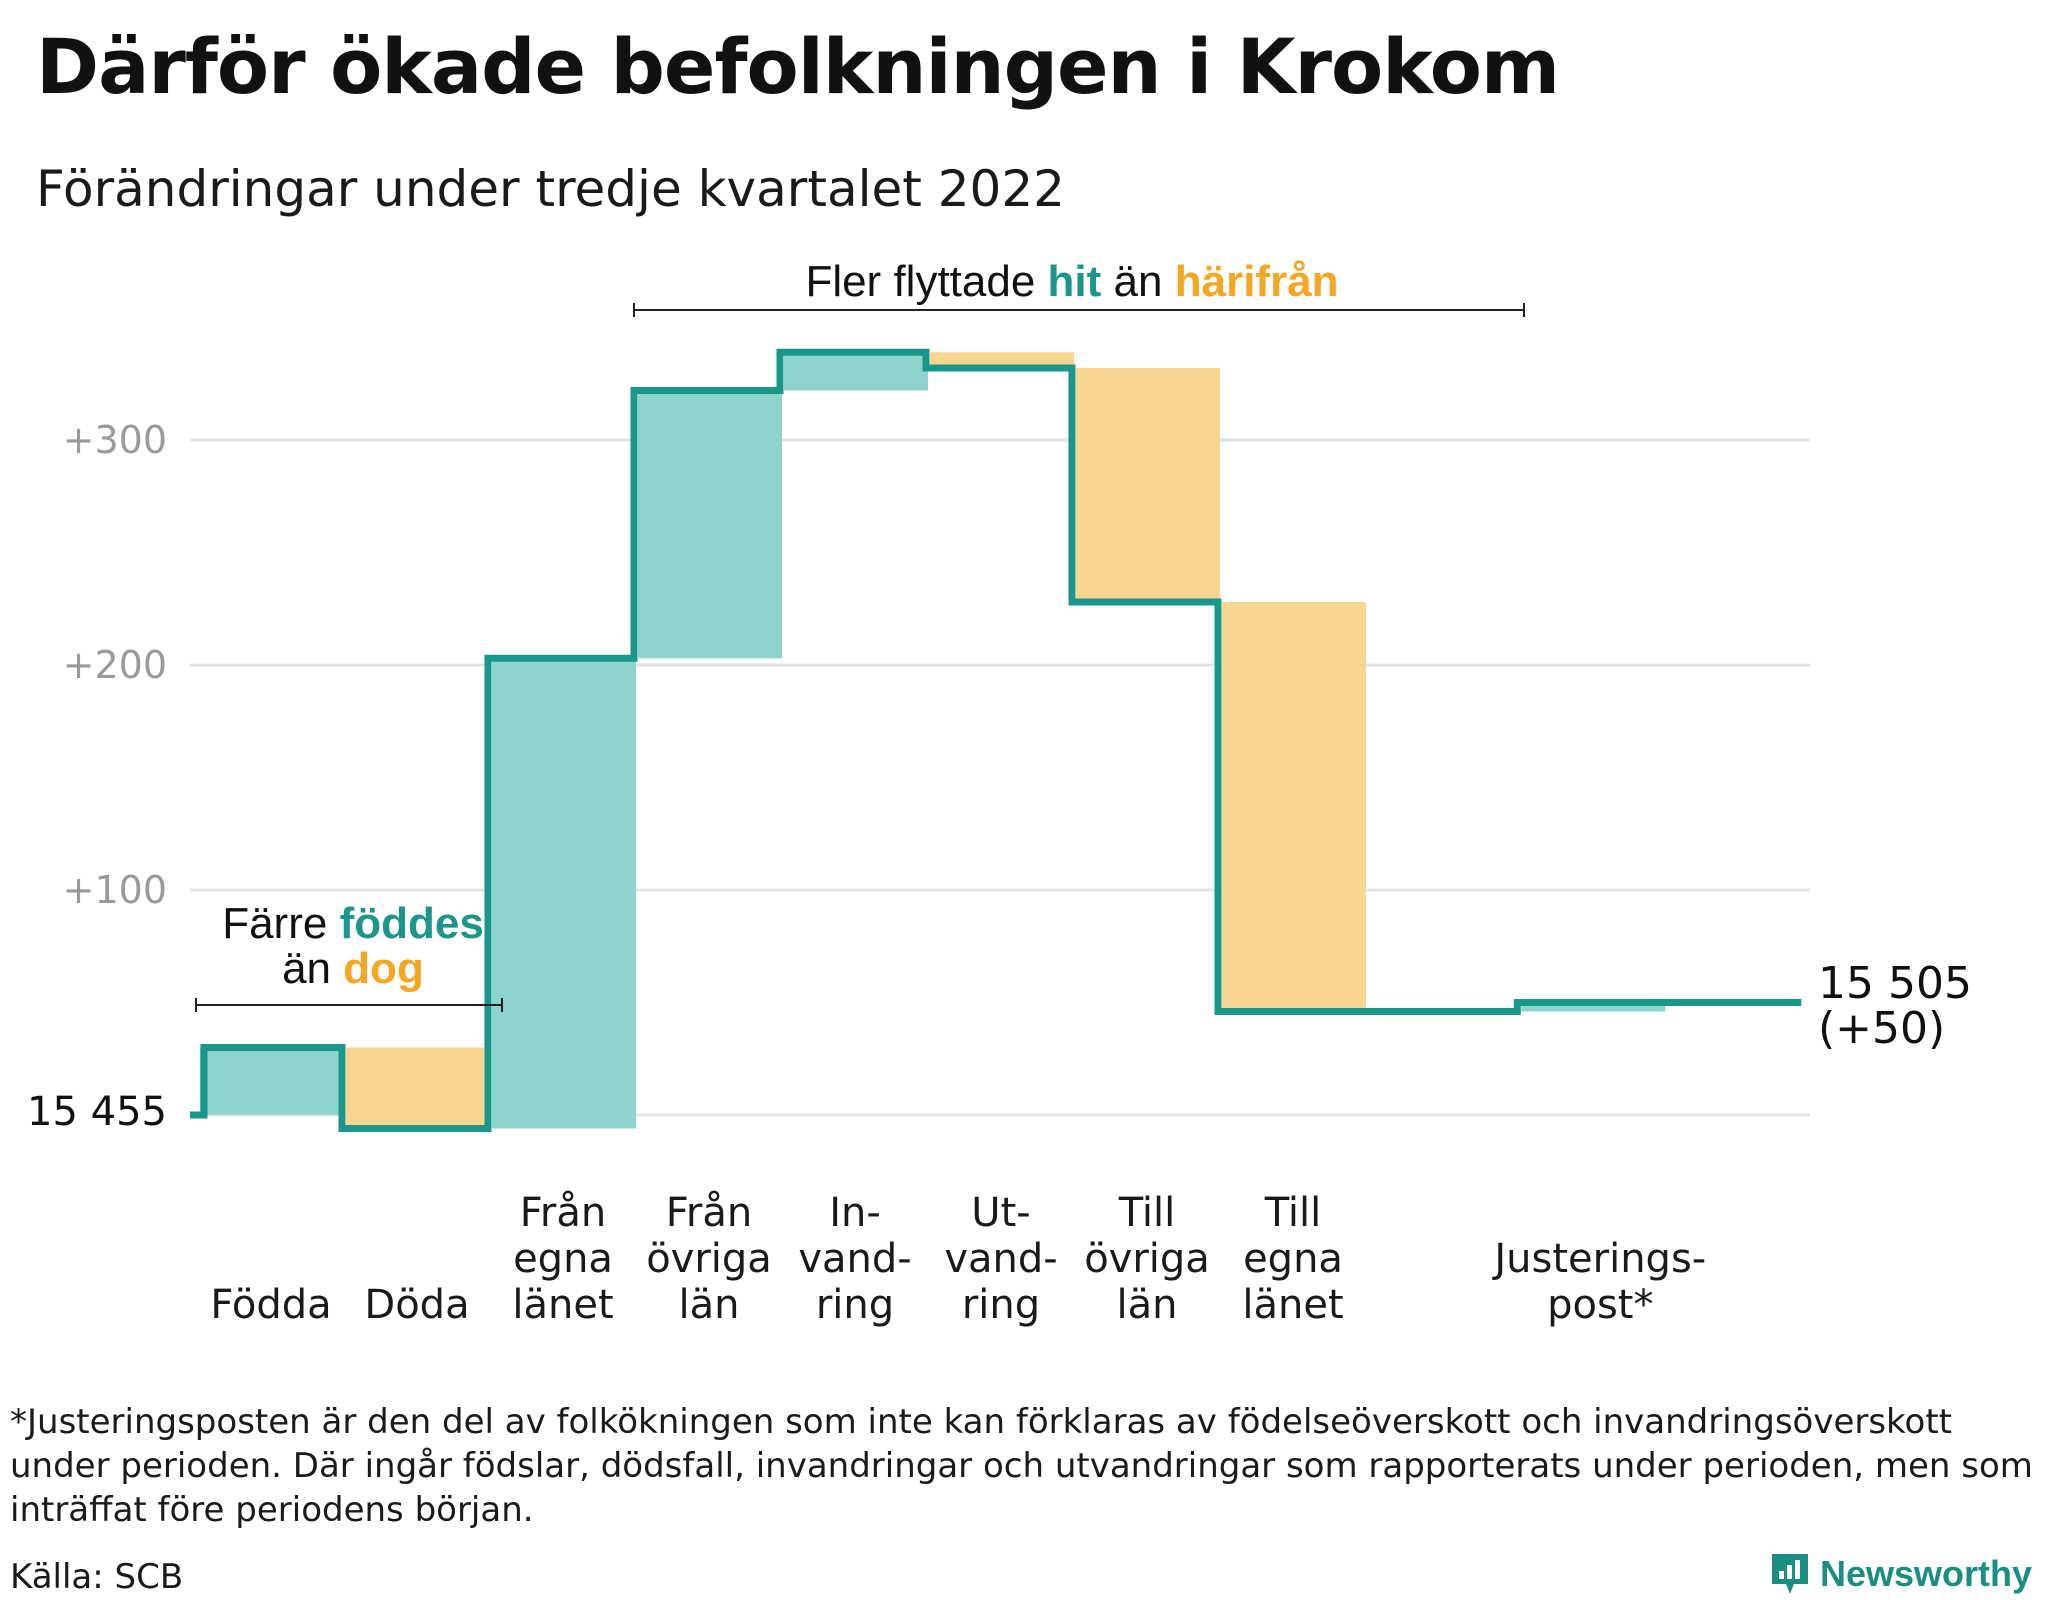 The height and width of the screenshot is (1600, 2048). What do you see at coordinates (856, 371) in the screenshot?
I see `bar-invandring` at bounding box center [856, 371].